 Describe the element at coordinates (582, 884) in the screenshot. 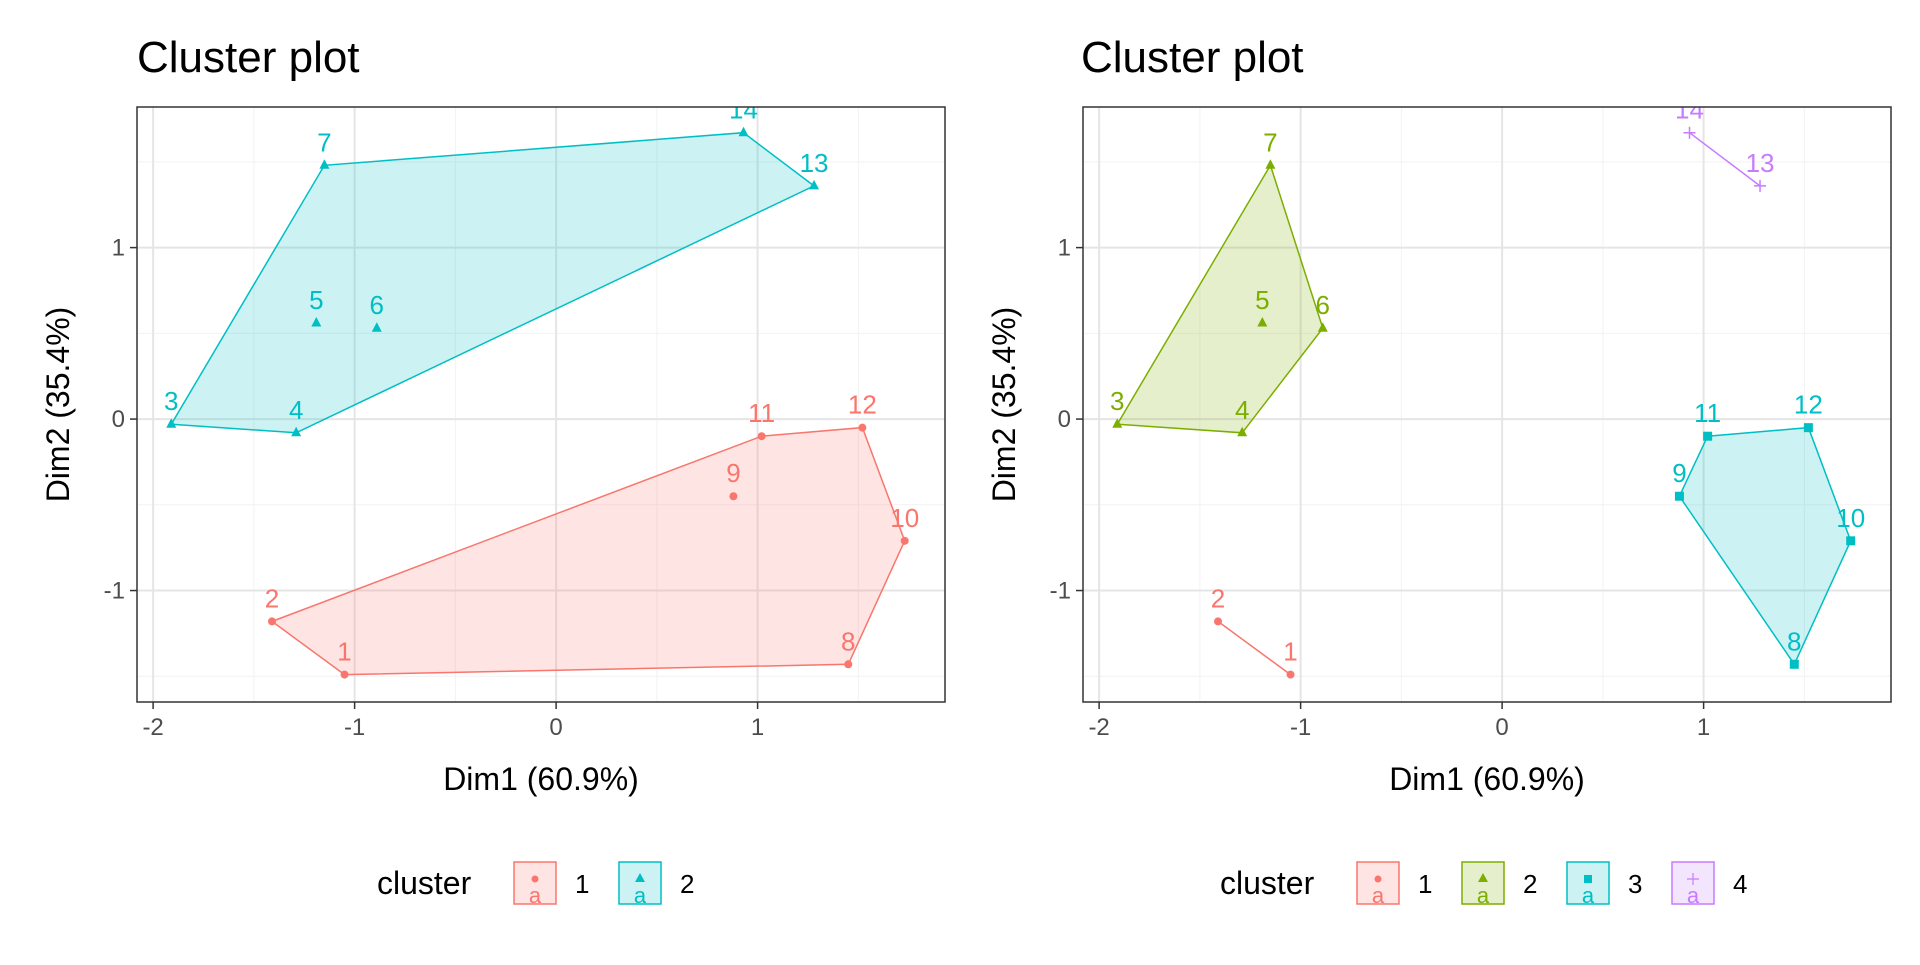

I see `panel-1-legend-label-1: 1` at that location.